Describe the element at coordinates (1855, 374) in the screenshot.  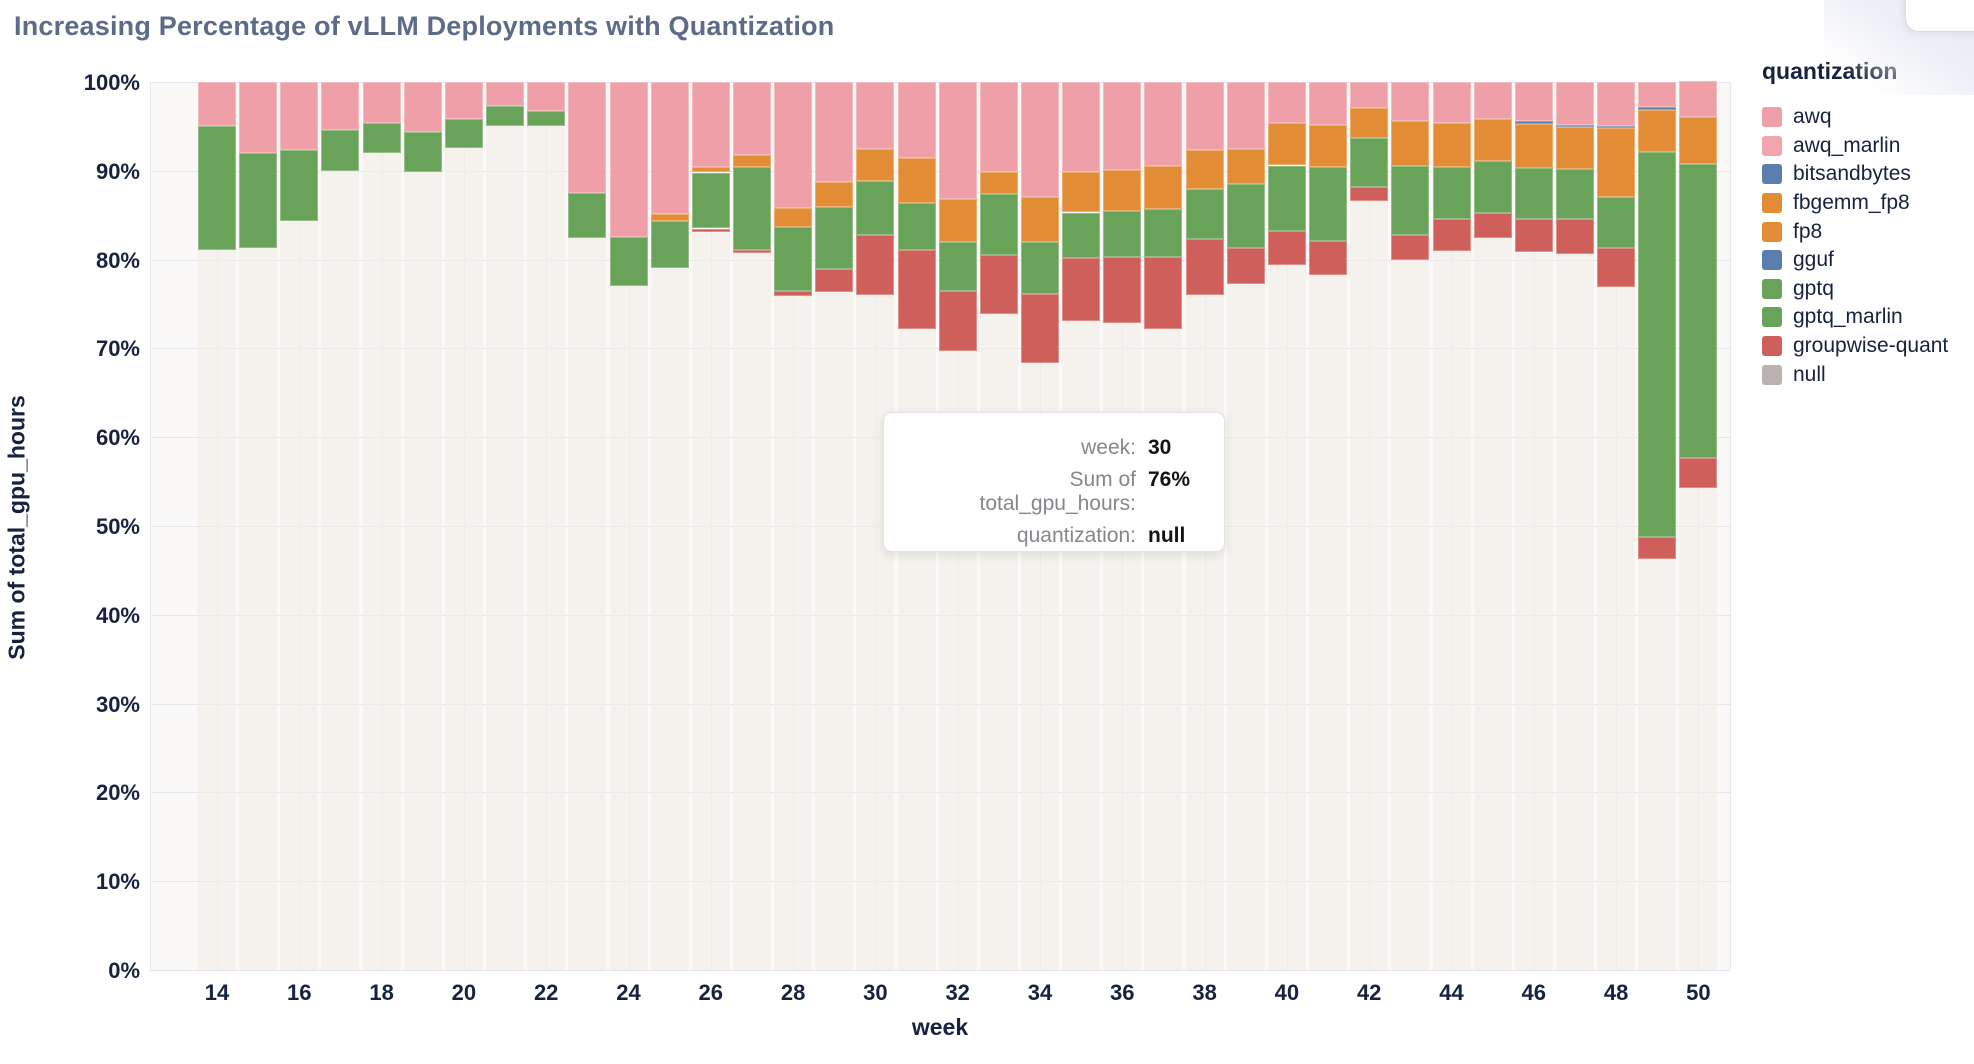
I see `legend-item-null: null` at that location.